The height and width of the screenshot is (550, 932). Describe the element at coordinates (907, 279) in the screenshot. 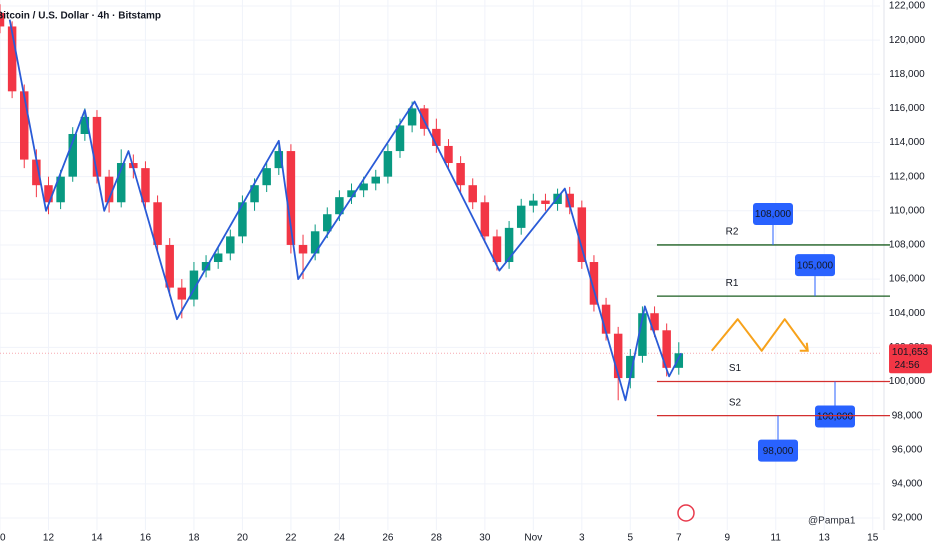

I see `y-tick-label: 106,000` at that location.